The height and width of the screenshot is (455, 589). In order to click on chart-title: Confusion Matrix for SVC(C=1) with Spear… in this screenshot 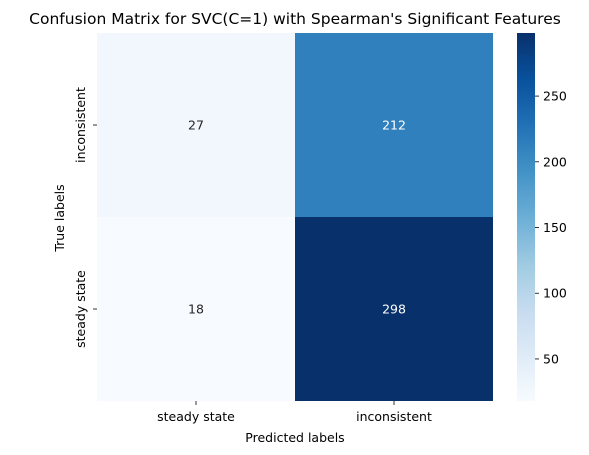, I will do `click(295, 19)`.